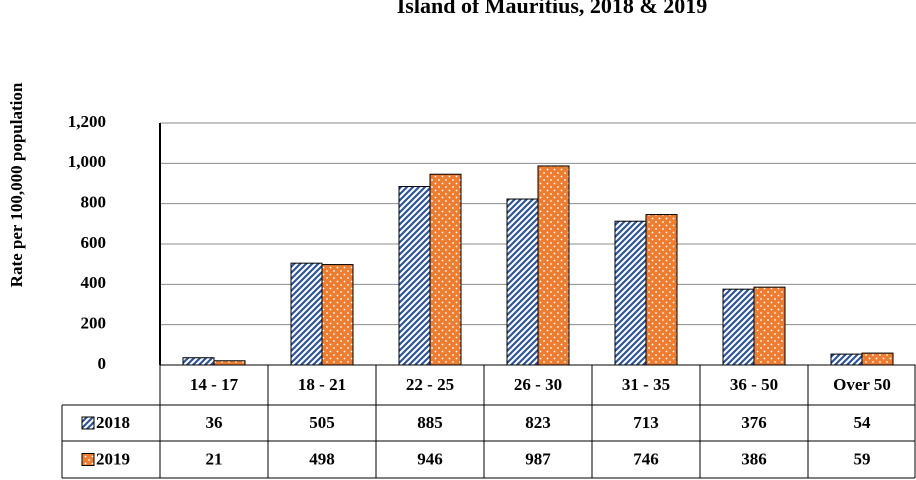 The height and width of the screenshot is (480, 916). What do you see at coordinates (94, 242) in the screenshot?
I see `y-tick-label: 600` at bounding box center [94, 242].